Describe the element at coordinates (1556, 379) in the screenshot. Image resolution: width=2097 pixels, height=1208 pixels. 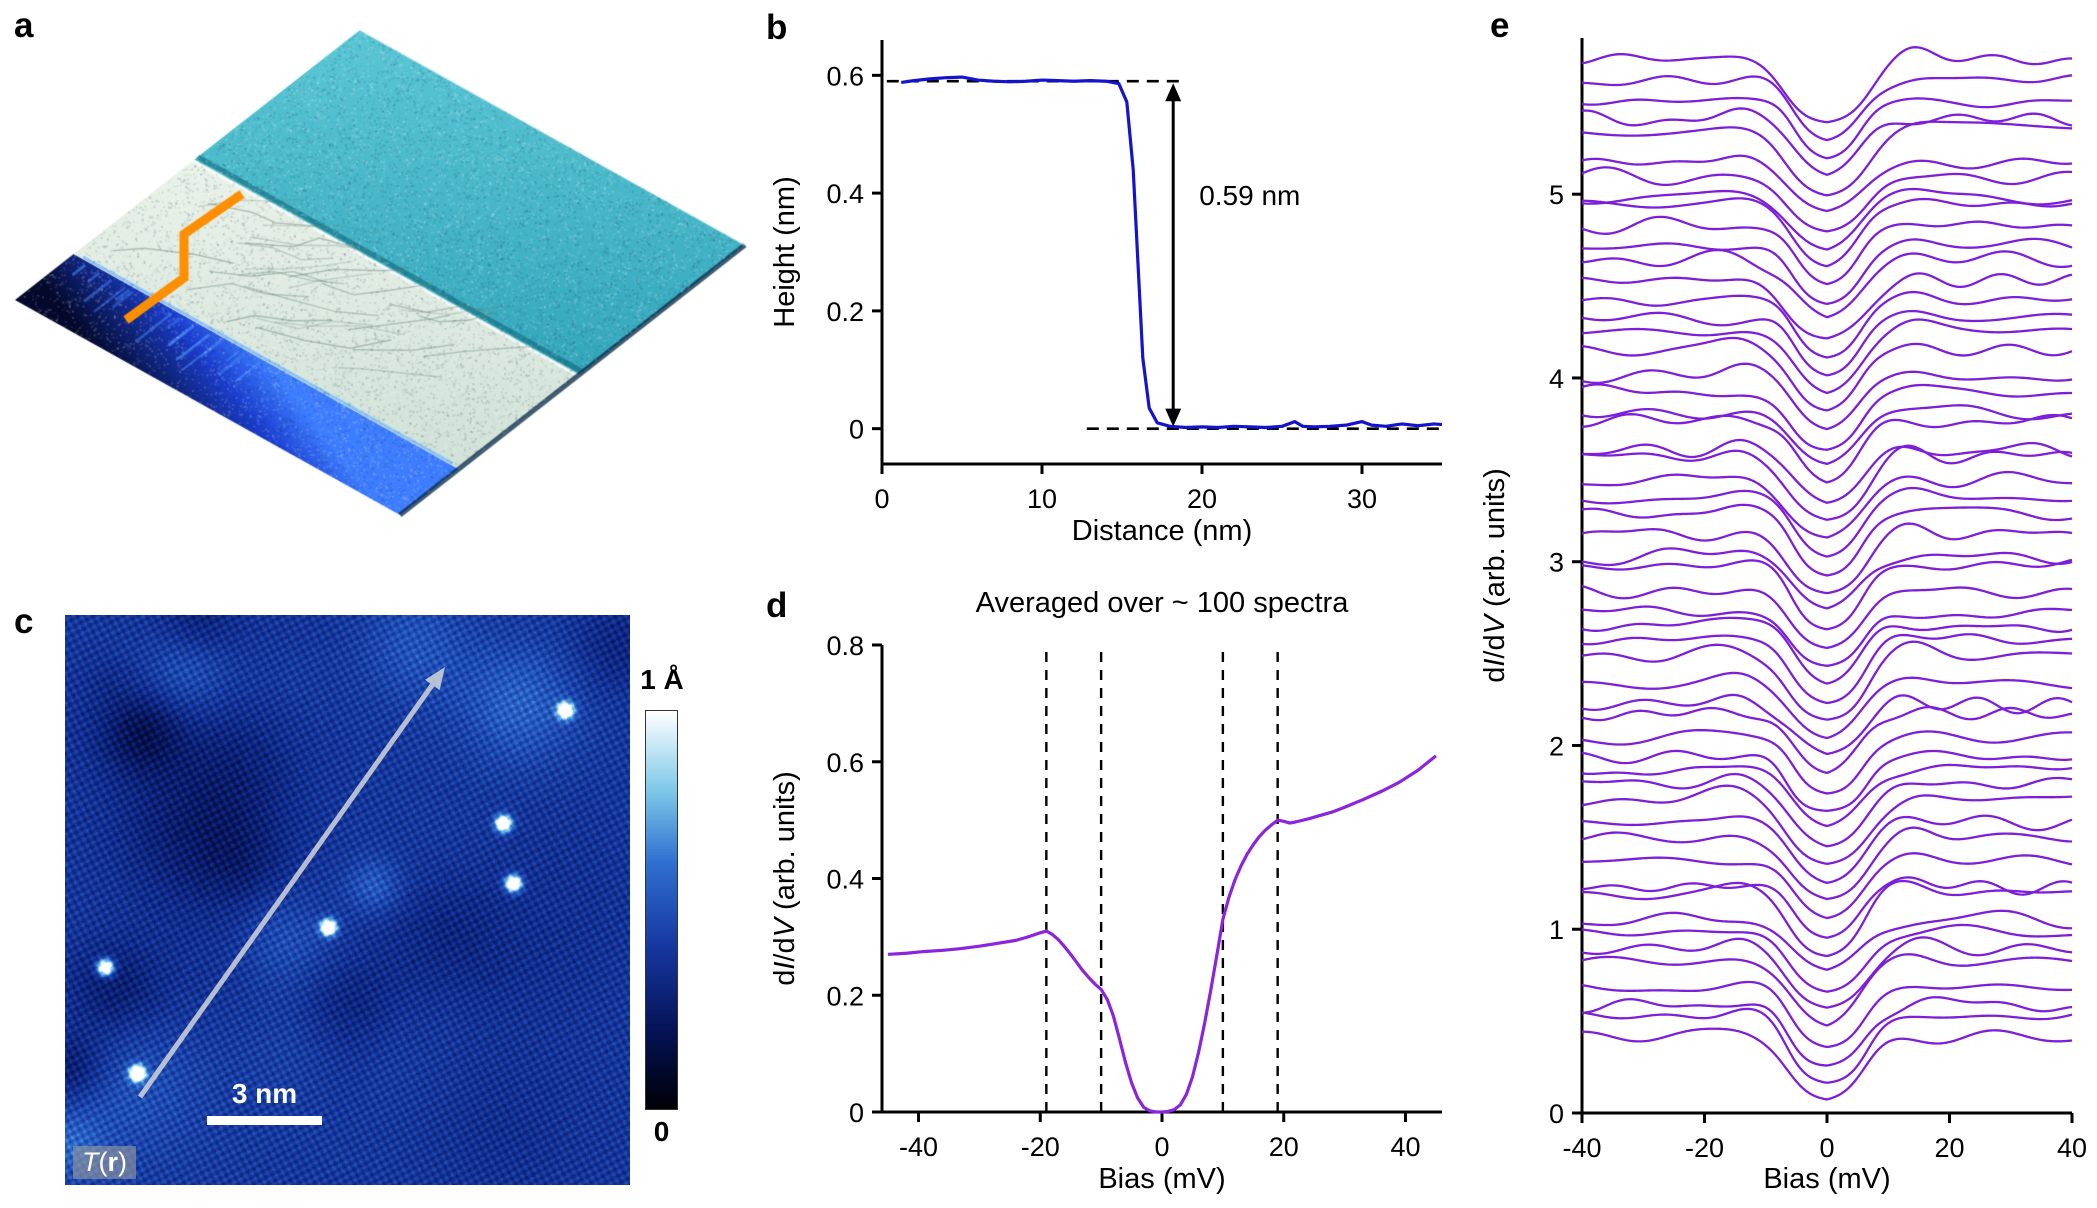
I see `y-tick-label: 4` at that location.